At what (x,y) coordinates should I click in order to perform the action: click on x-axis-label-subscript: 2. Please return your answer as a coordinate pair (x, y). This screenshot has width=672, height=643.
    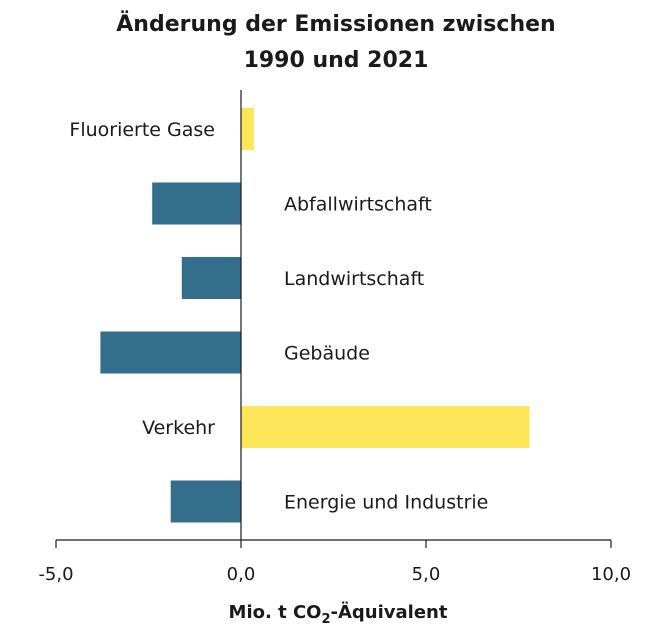
    Looking at the image, I should click on (325, 619).